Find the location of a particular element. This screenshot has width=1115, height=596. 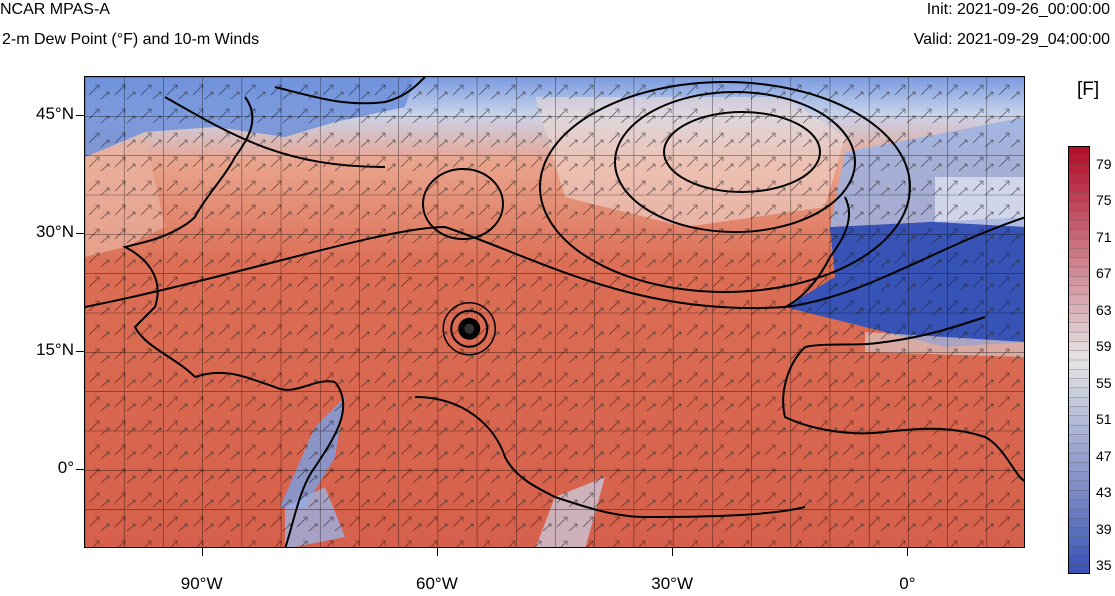

lat-tick-label: 0° is located at coordinates (65, 468).